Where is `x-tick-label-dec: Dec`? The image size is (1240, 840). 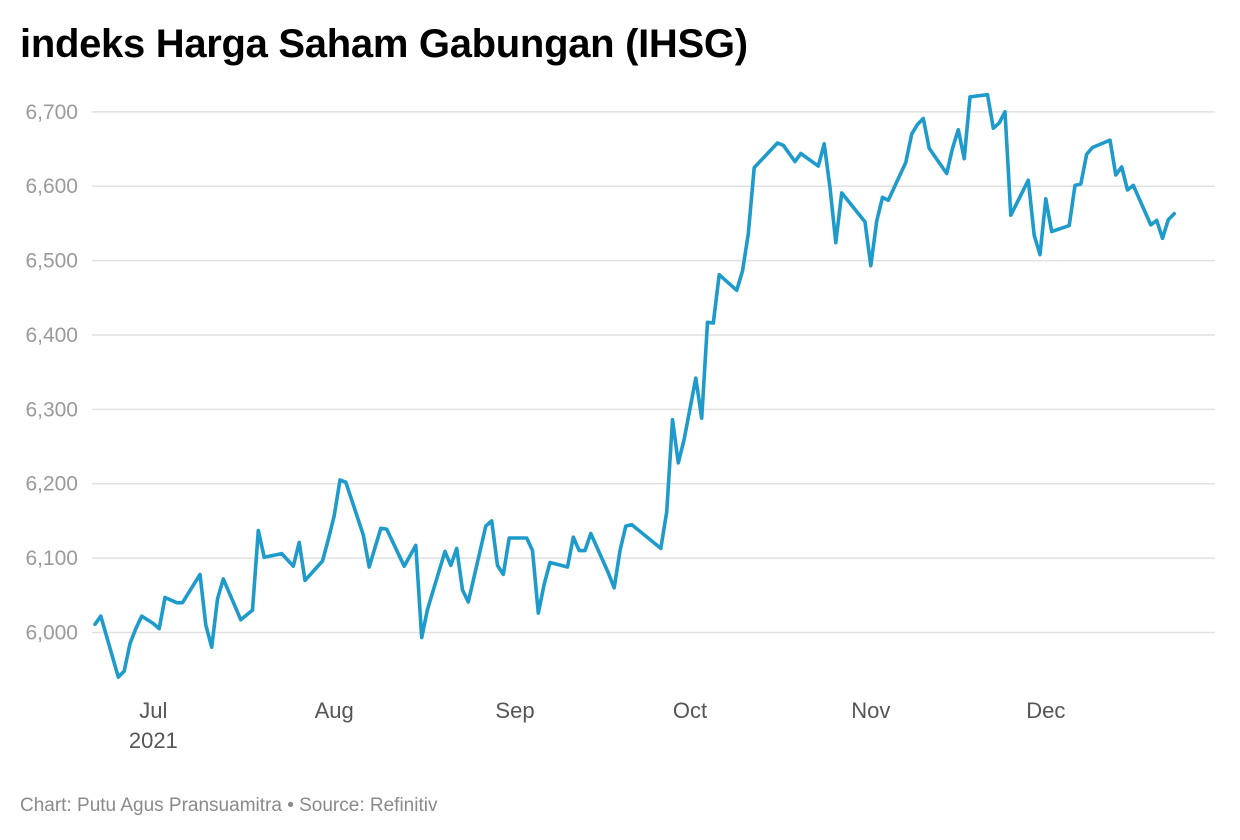 x-tick-label-dec: Dec is located at coordinates (1045, 710).